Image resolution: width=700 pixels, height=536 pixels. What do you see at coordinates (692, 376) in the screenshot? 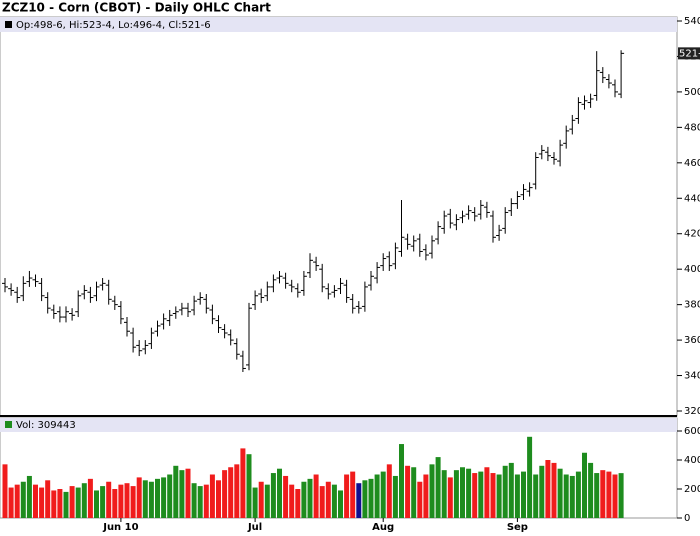
I see `y-tick-label: 340` at bounding box center [692, 376].